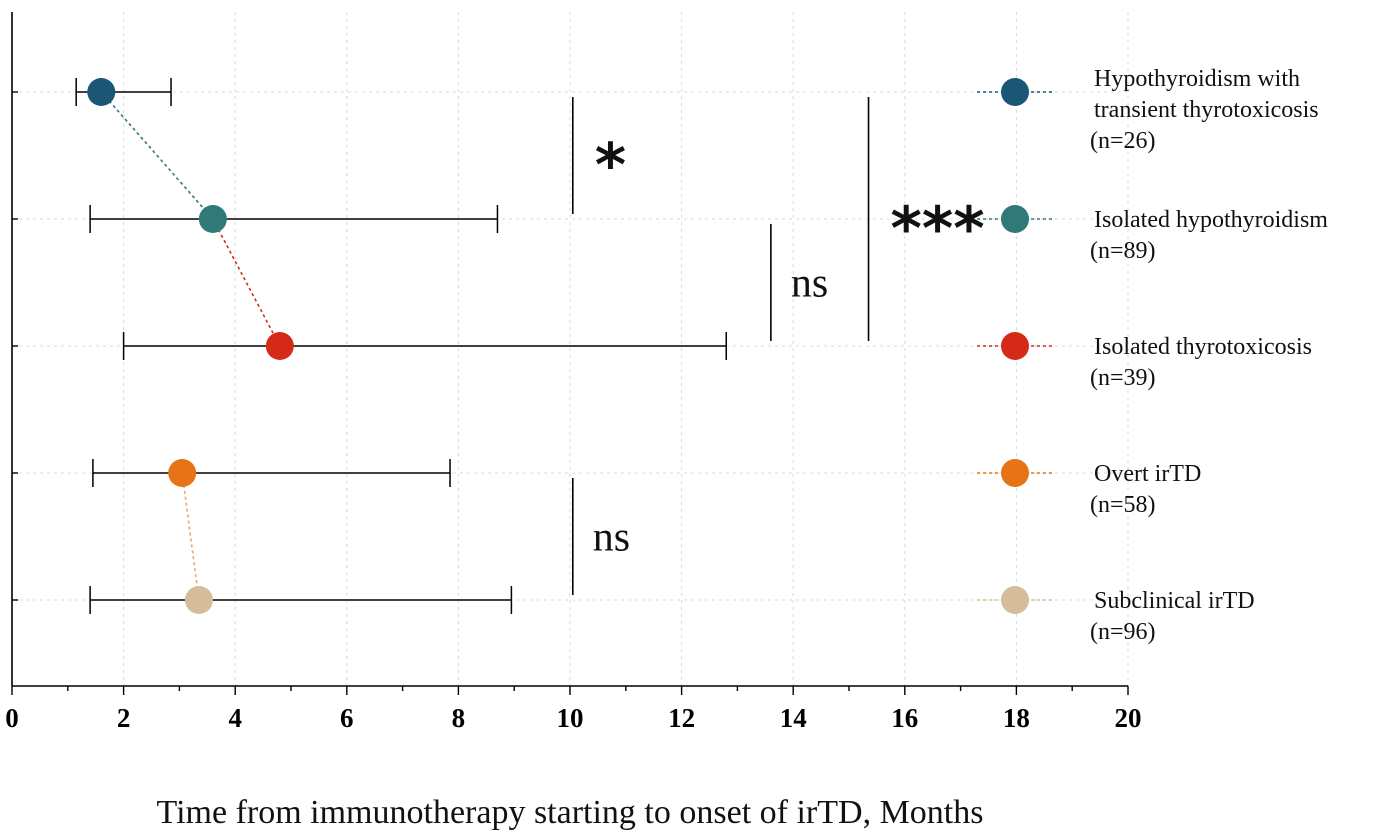 The width and height of the screenshot is (1373, 836). What do you see at coordinates (793, 718) in the screenshot?
I see `x-tick-label: 14` at bounding box center [793, 718].